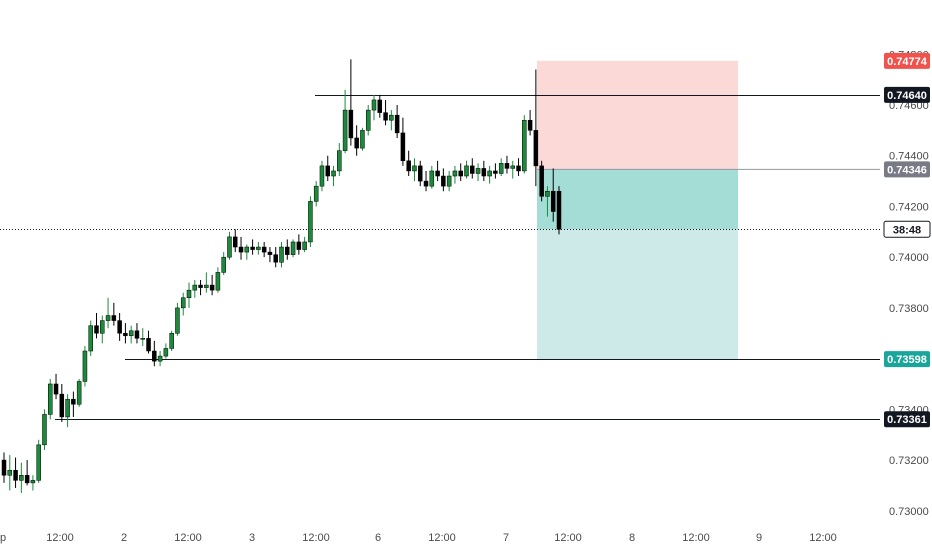  Describe the element at coordinates (907, 240) in the screenshot. I see `price-tags: 0.74774 0.74640 0.74346 38:48 0.73598 0.73361` at that location.